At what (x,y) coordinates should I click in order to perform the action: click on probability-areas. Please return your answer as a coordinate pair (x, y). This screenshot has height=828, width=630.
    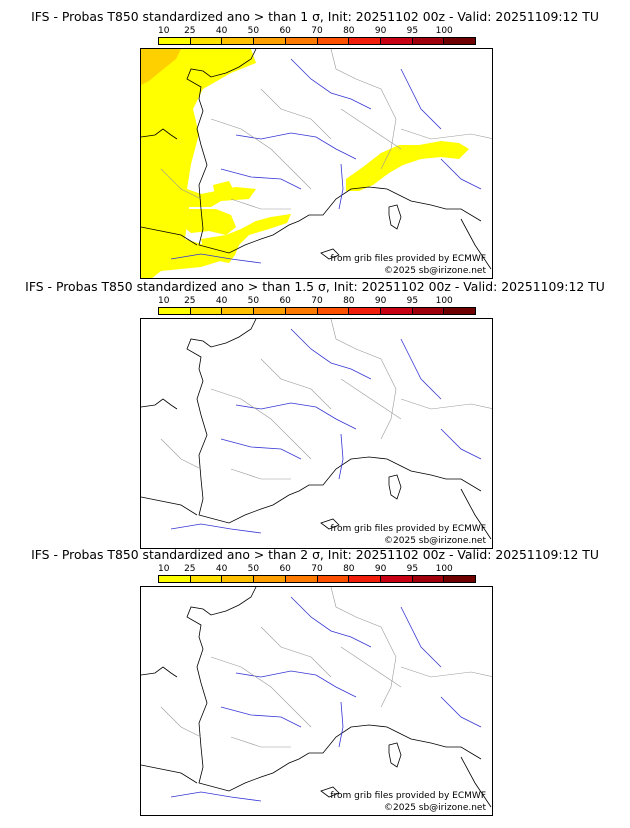
    Looking at the image, I should click on (305, 163).